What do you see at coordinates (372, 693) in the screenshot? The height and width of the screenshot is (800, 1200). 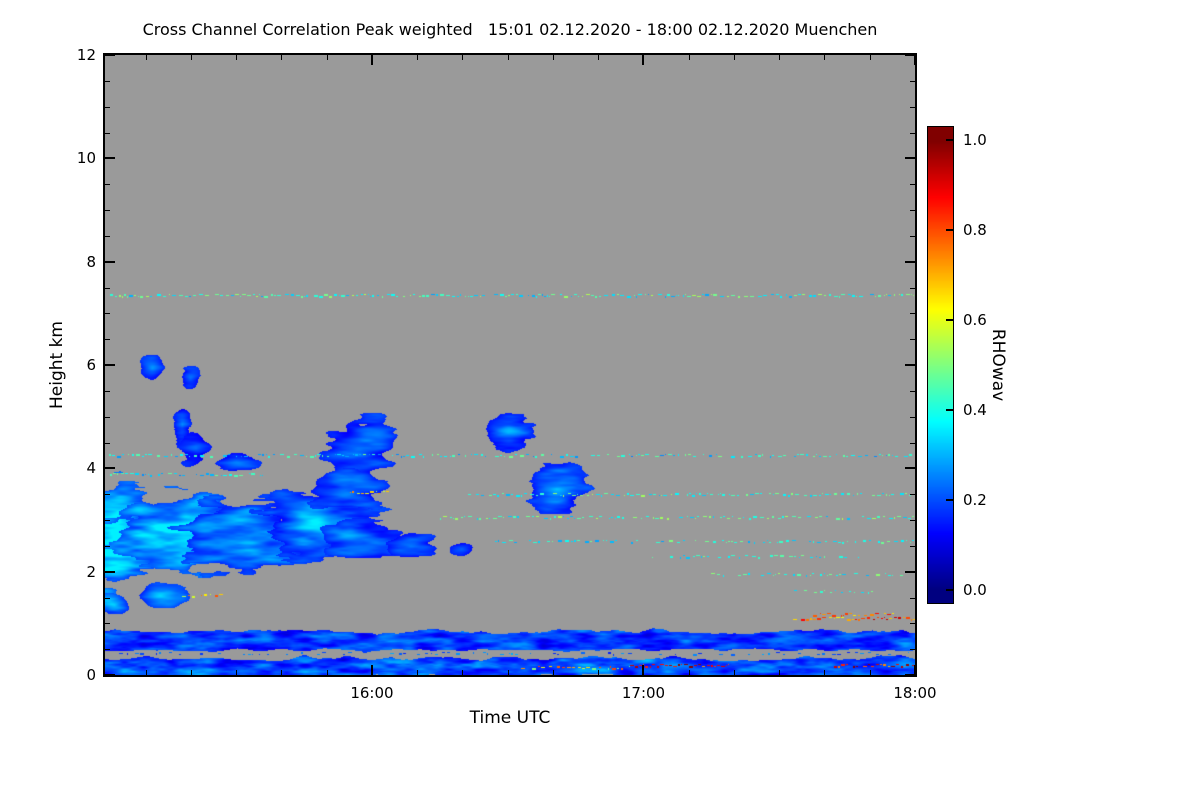 I see `x-tick-label: 16:00` at bounding box center [372, 693].